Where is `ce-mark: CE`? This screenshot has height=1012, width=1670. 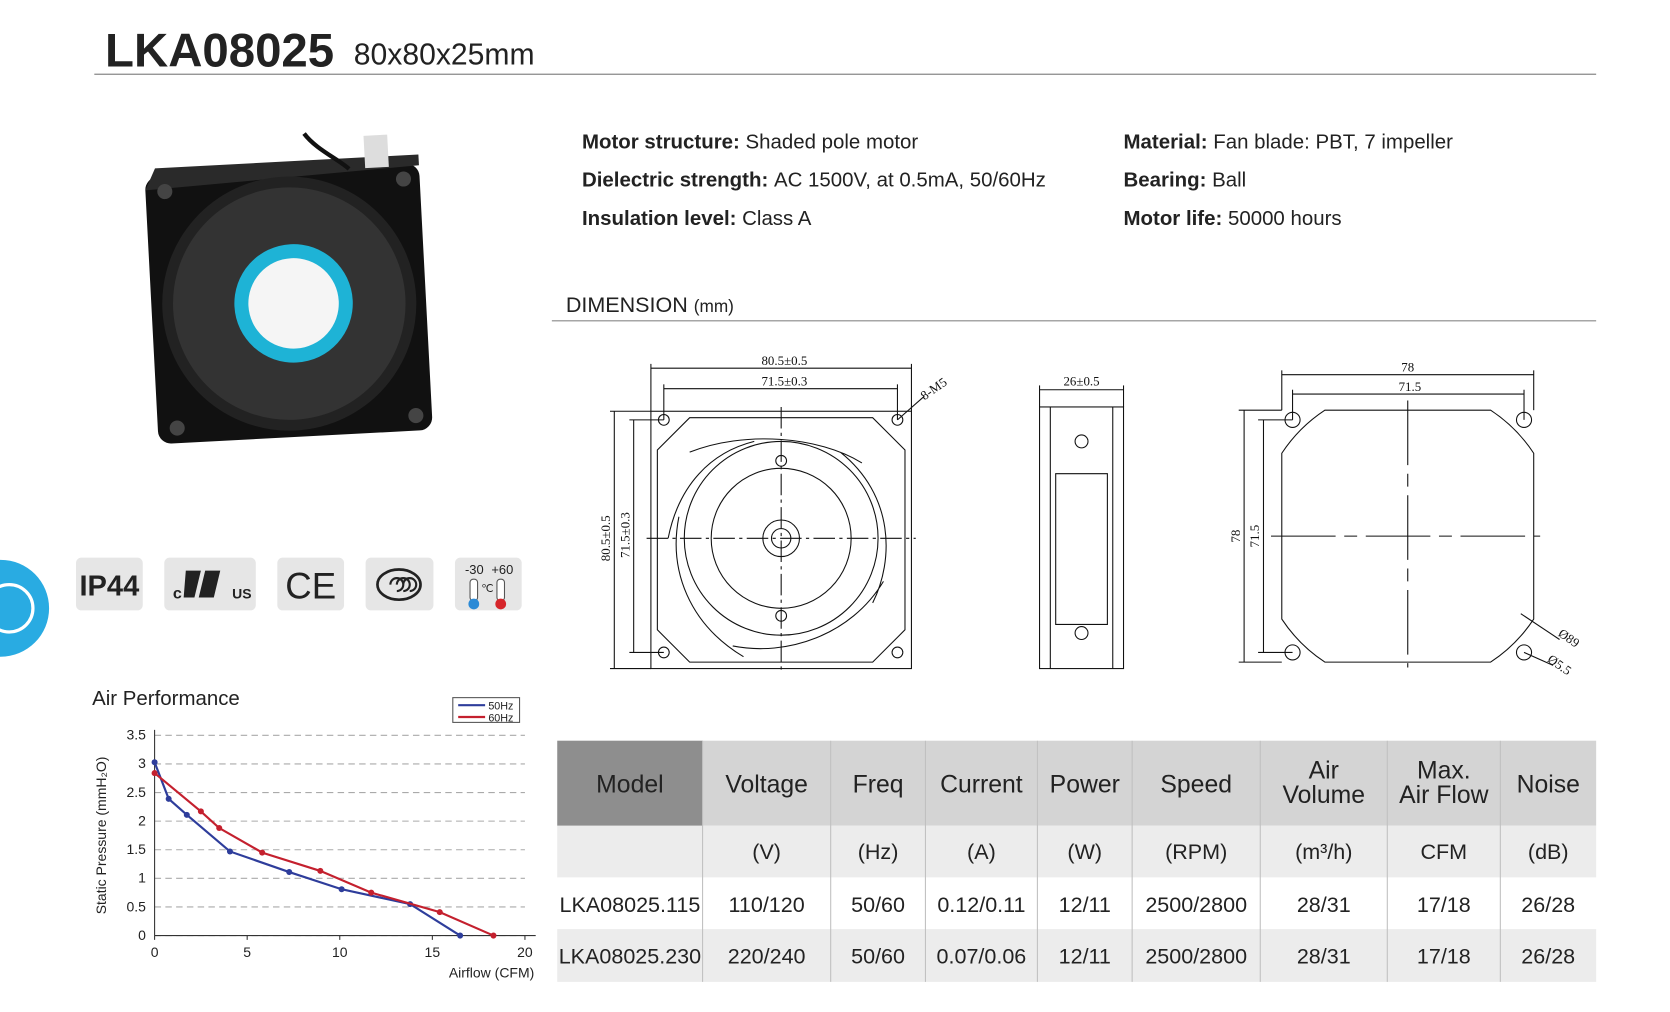
ce-mark: CE is located at coordinates (310, 586).